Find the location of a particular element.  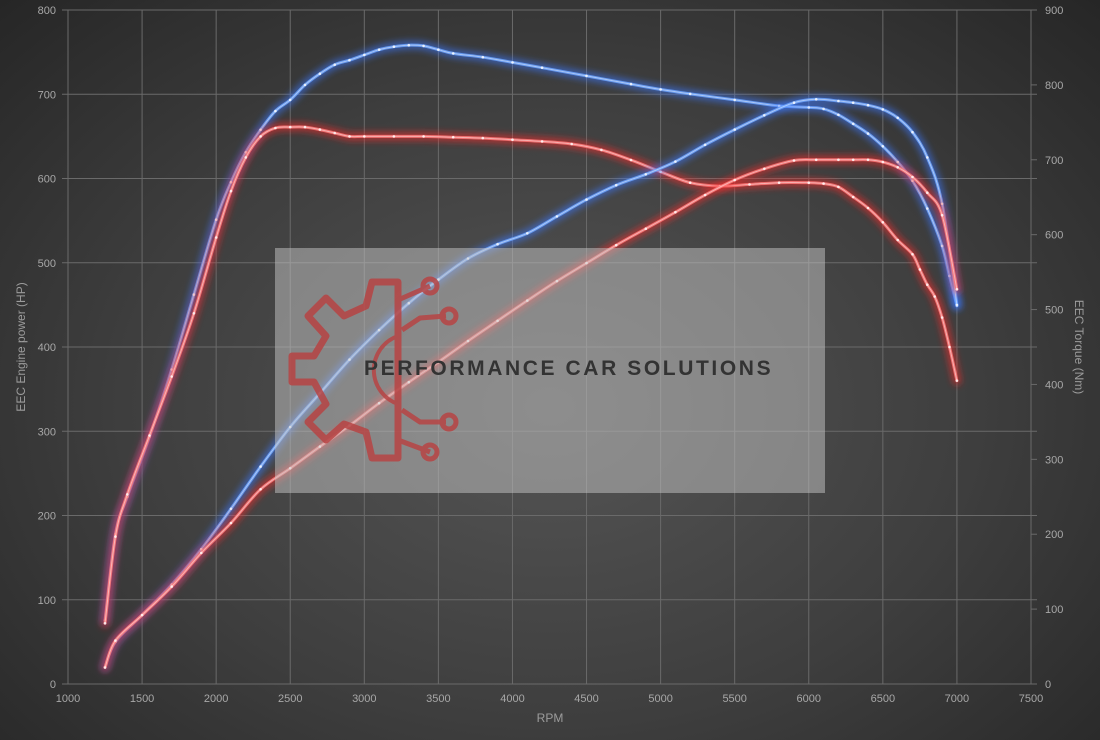

y-right-tick-label: 500 is located at coordinates (1054, 311).